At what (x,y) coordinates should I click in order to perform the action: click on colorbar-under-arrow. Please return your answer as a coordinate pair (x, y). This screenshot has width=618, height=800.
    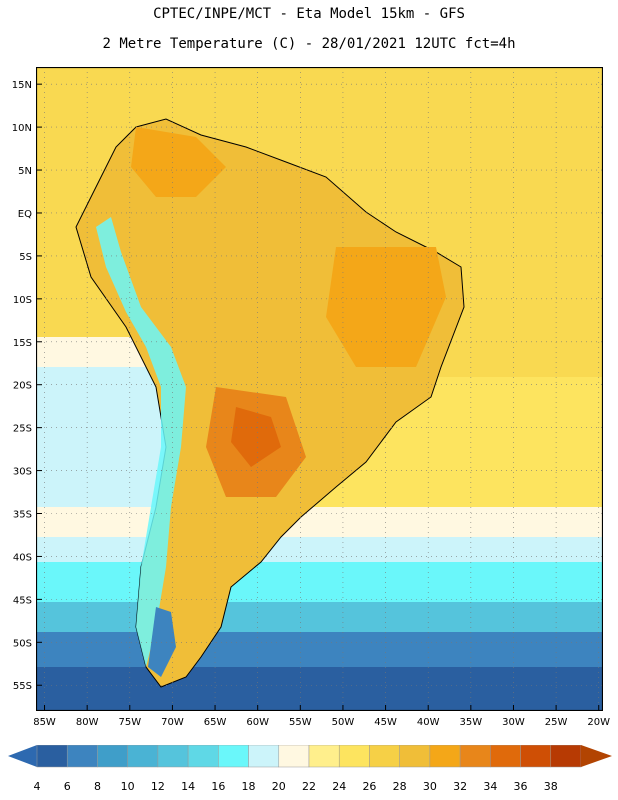
    Looking at the image, I should click on (22, 756).